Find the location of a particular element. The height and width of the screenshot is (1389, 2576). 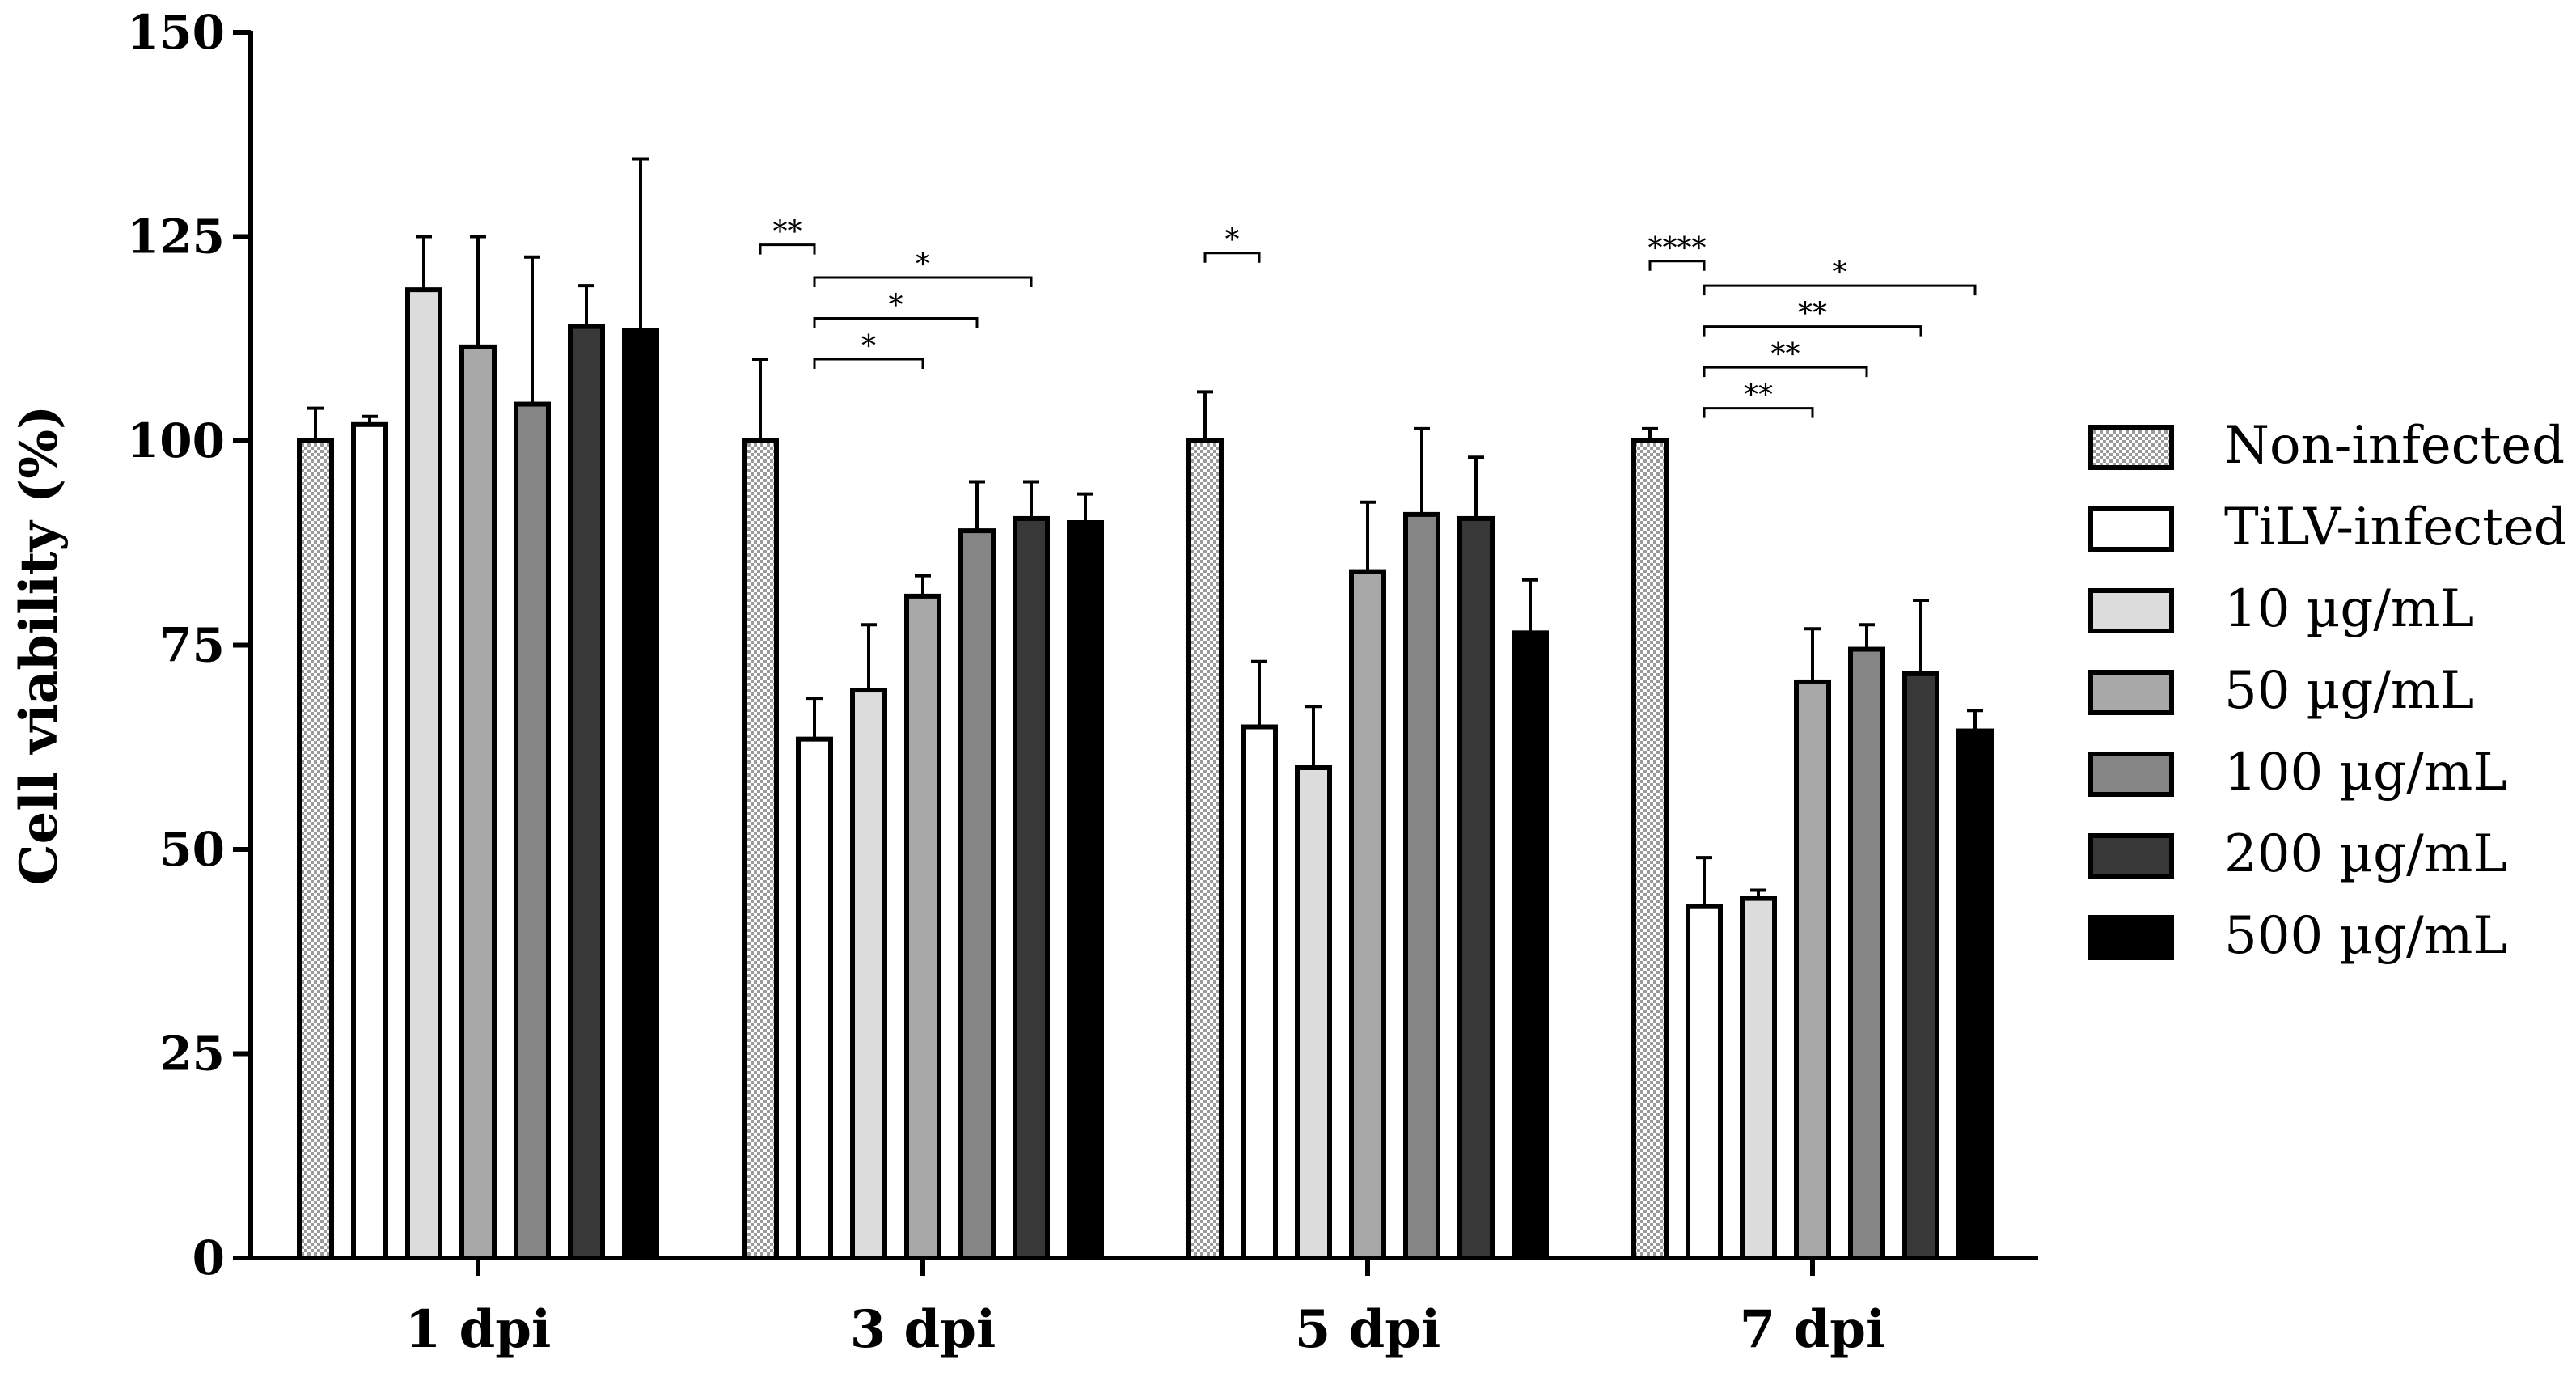

legend-label: 500 µg/mL is located at coordinates (2366, 936).